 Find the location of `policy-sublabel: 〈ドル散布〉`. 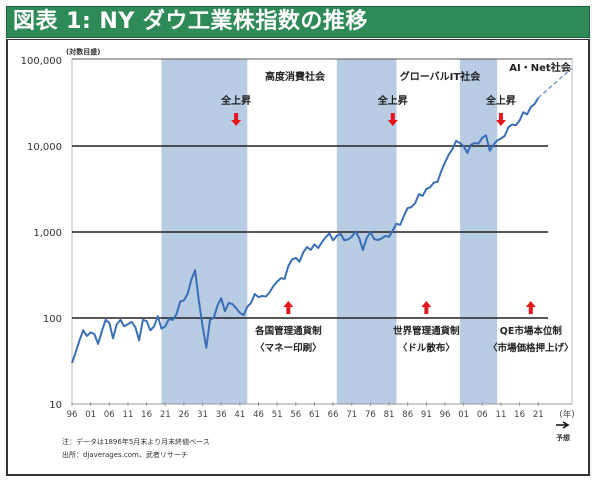

policy-sublabel: 〈ドル散布〉 is located at coordinates (426, 348).